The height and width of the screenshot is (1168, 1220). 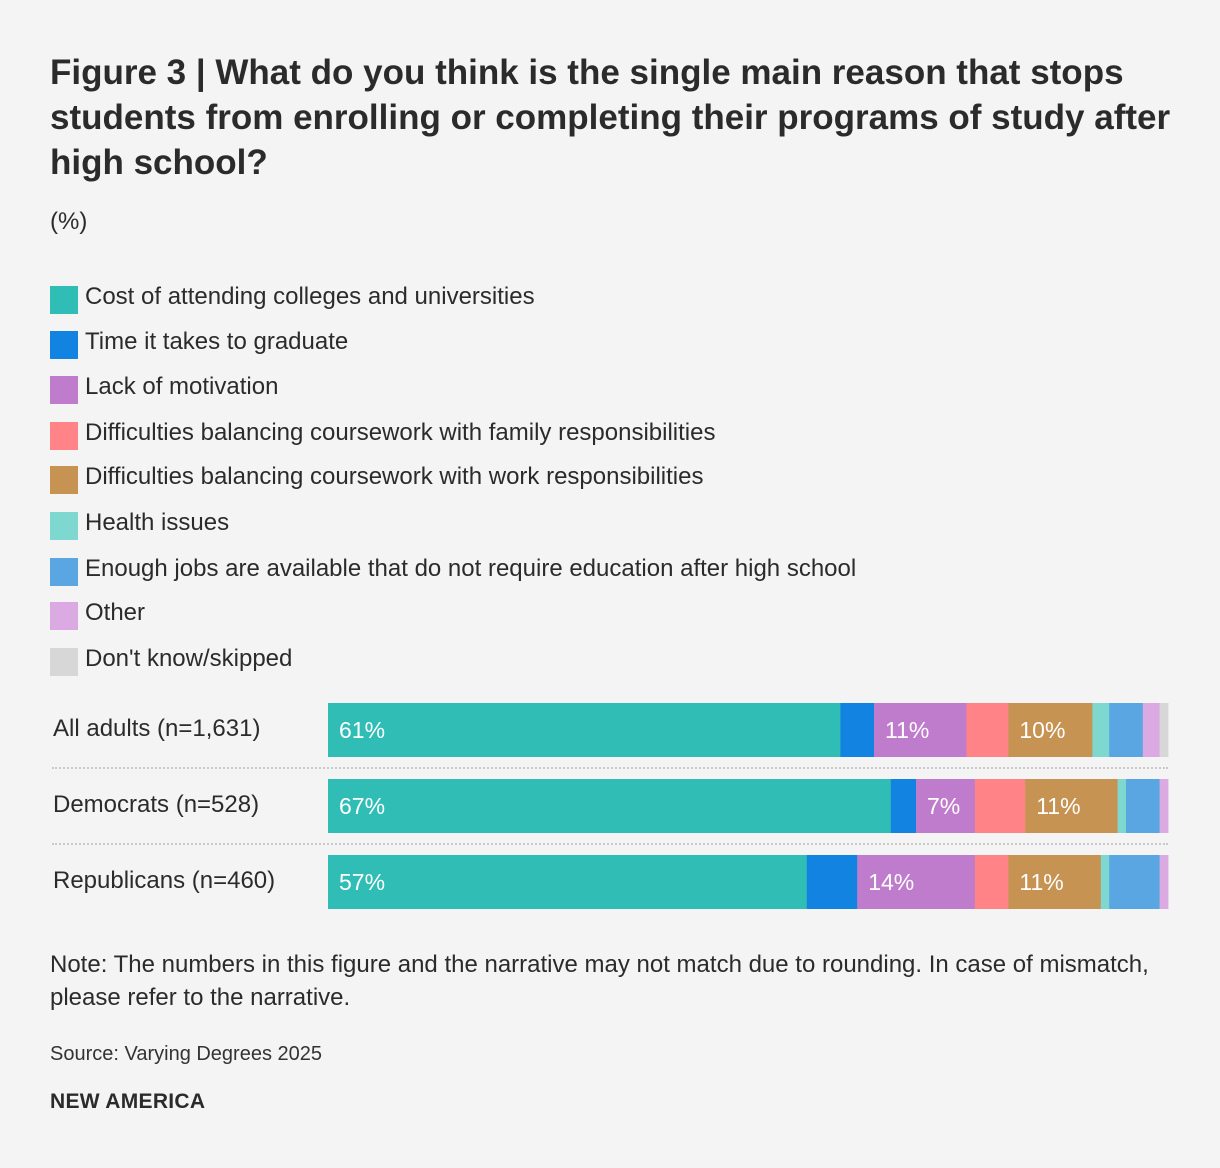 I want to click on legend-label: Lack of motivation, so click(x=182, y=386).